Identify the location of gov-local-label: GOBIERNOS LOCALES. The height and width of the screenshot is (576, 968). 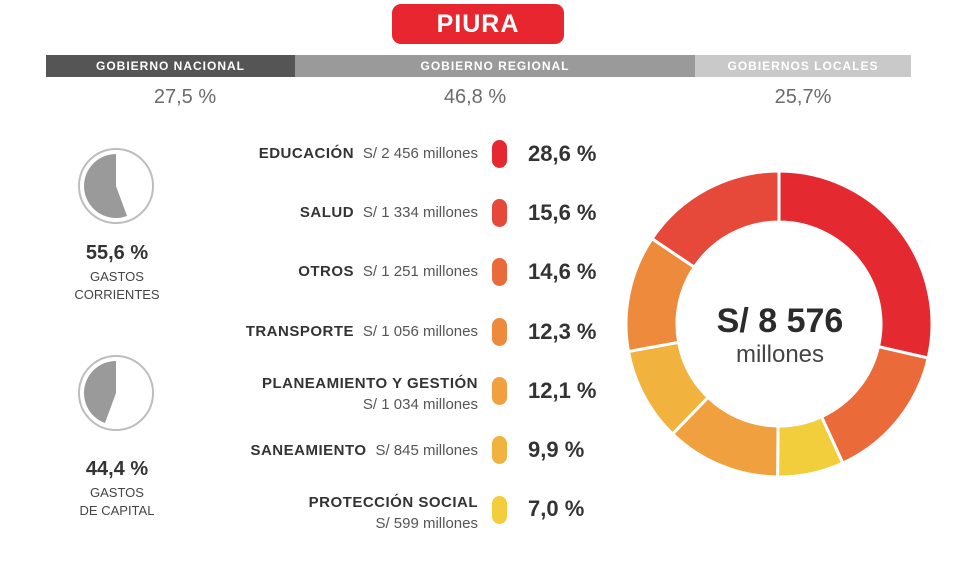
(803, 66).